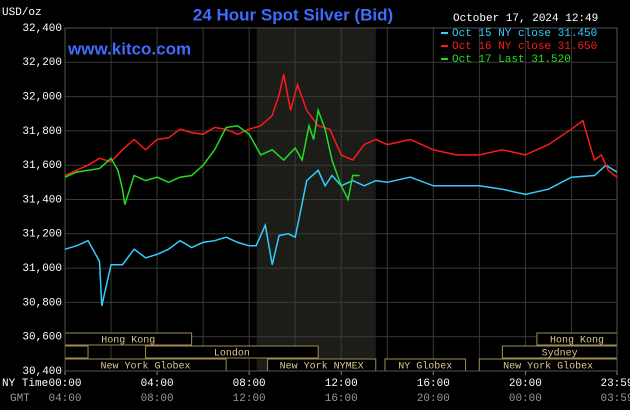 This screenshot has height=410, width=630. I want to click on session-label: New York NYMEX, so click(322, 367).